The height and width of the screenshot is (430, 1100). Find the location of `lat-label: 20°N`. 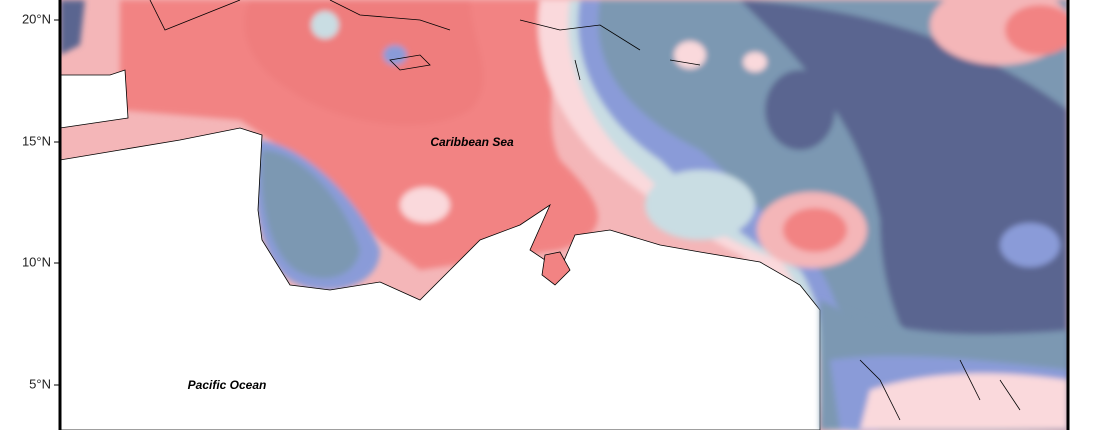

lat-label: 20°N is located at coordinates (36, 18).